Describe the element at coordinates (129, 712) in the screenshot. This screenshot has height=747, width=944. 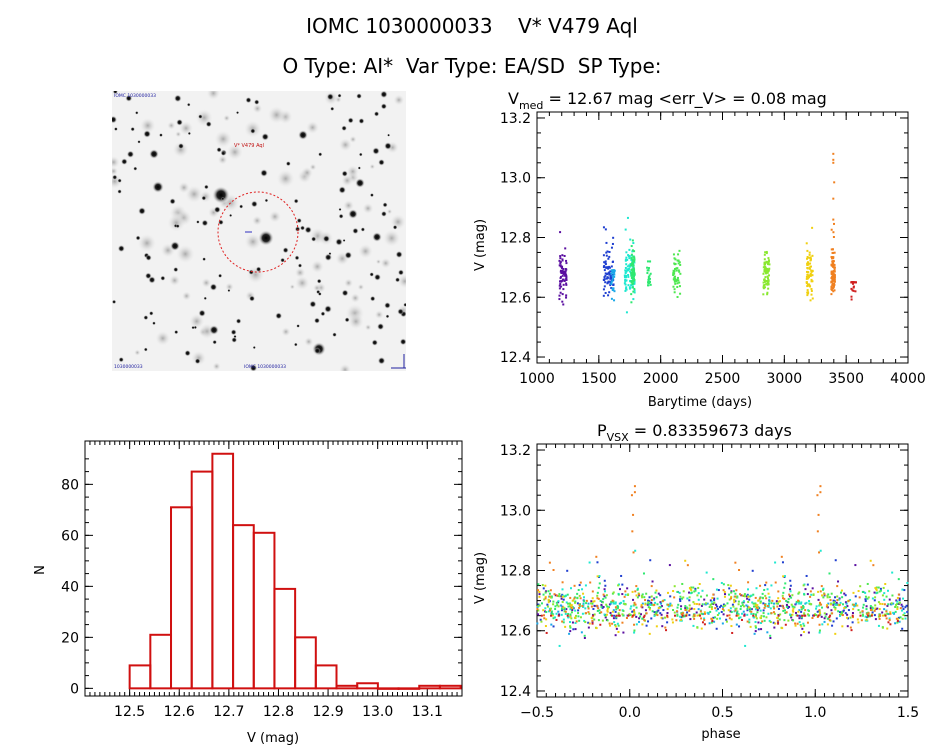
I see `x-tick-label: 12.5` at that location.